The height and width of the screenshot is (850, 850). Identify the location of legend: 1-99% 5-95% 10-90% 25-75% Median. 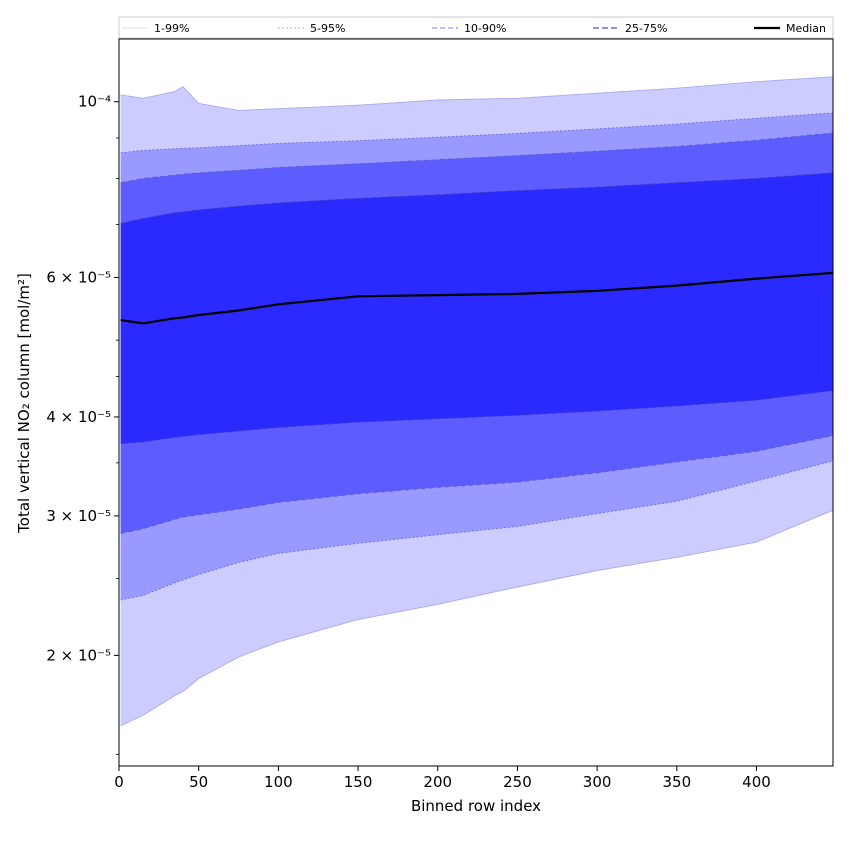
(476, 27).